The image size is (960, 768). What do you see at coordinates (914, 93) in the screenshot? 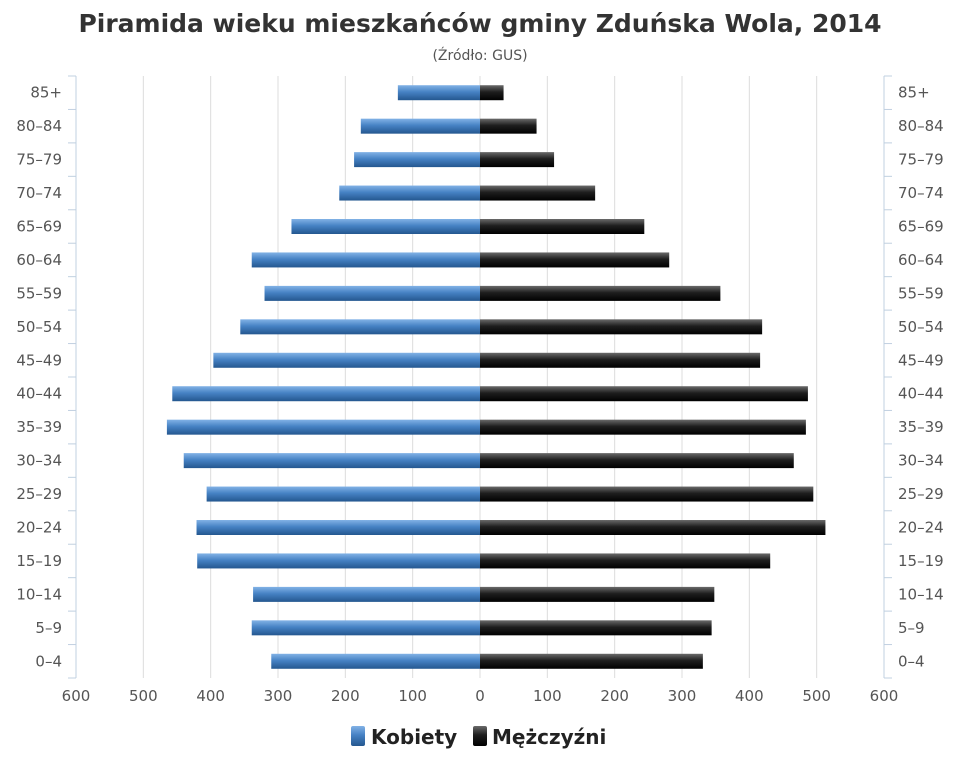
I see `y-tick-label-right: 85+` at bounding box center [914, 93].